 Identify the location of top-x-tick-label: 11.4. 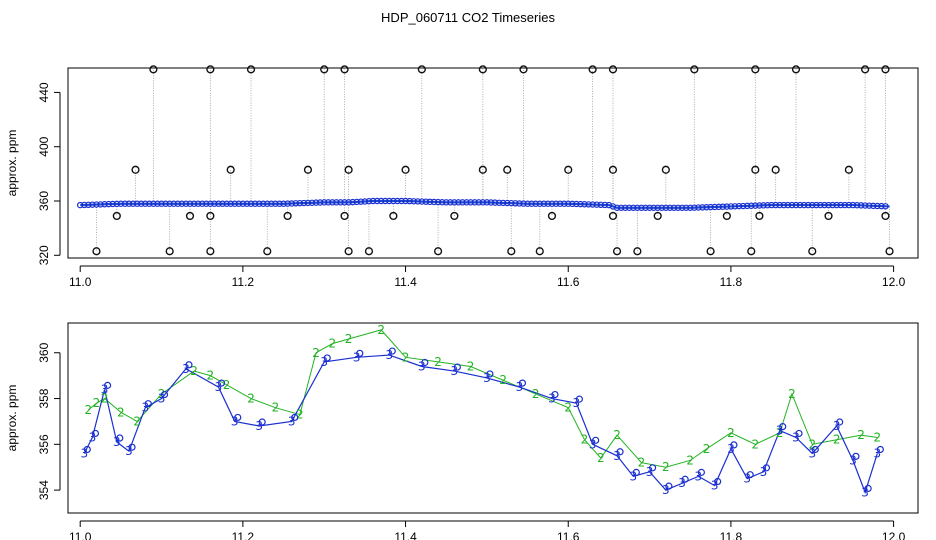
(405, 282).